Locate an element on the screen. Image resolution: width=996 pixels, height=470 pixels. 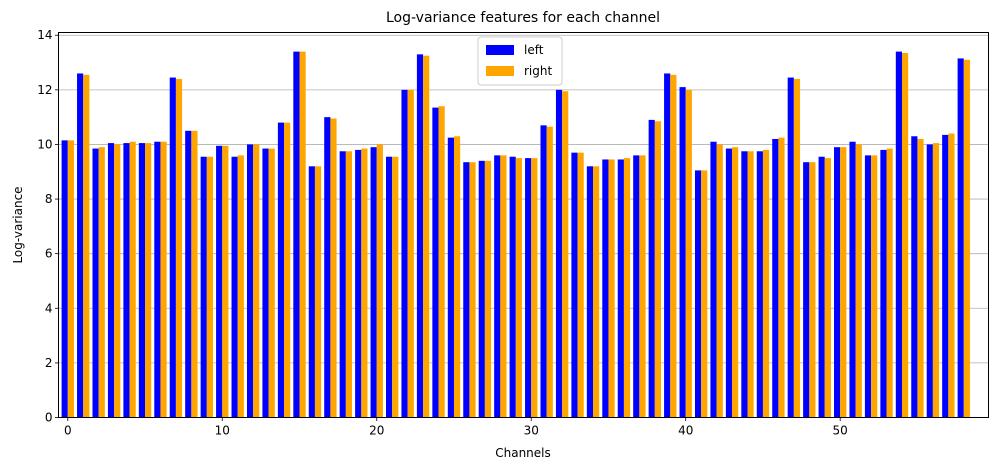
y-axis-label: Log-variance is located at coordinates (18, 224).